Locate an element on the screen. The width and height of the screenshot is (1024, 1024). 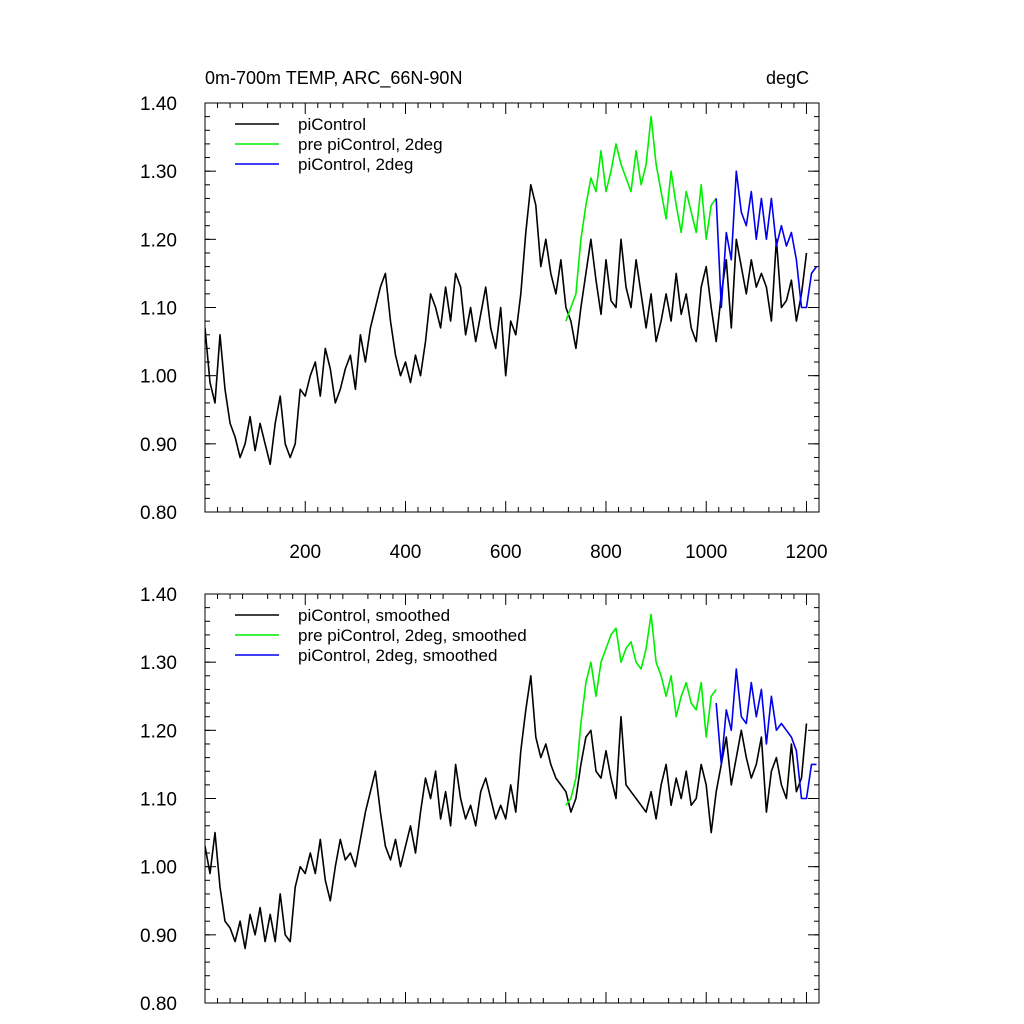
top-x-tick-label: 1000 is located at coordinates (706, 552).